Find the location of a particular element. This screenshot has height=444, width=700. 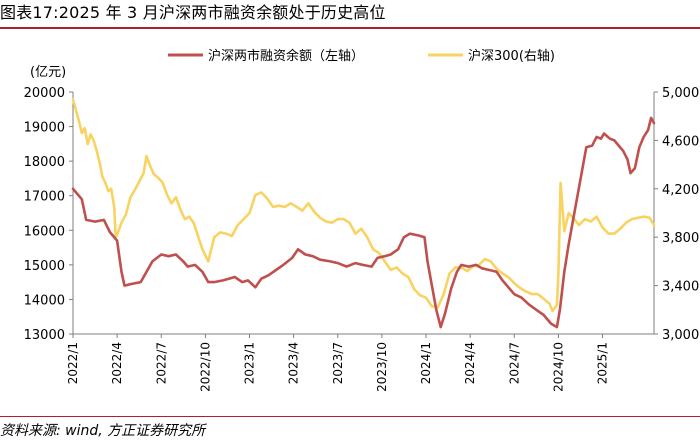

x-tick-label: 2022/10 is located at coordinates (205, 367).